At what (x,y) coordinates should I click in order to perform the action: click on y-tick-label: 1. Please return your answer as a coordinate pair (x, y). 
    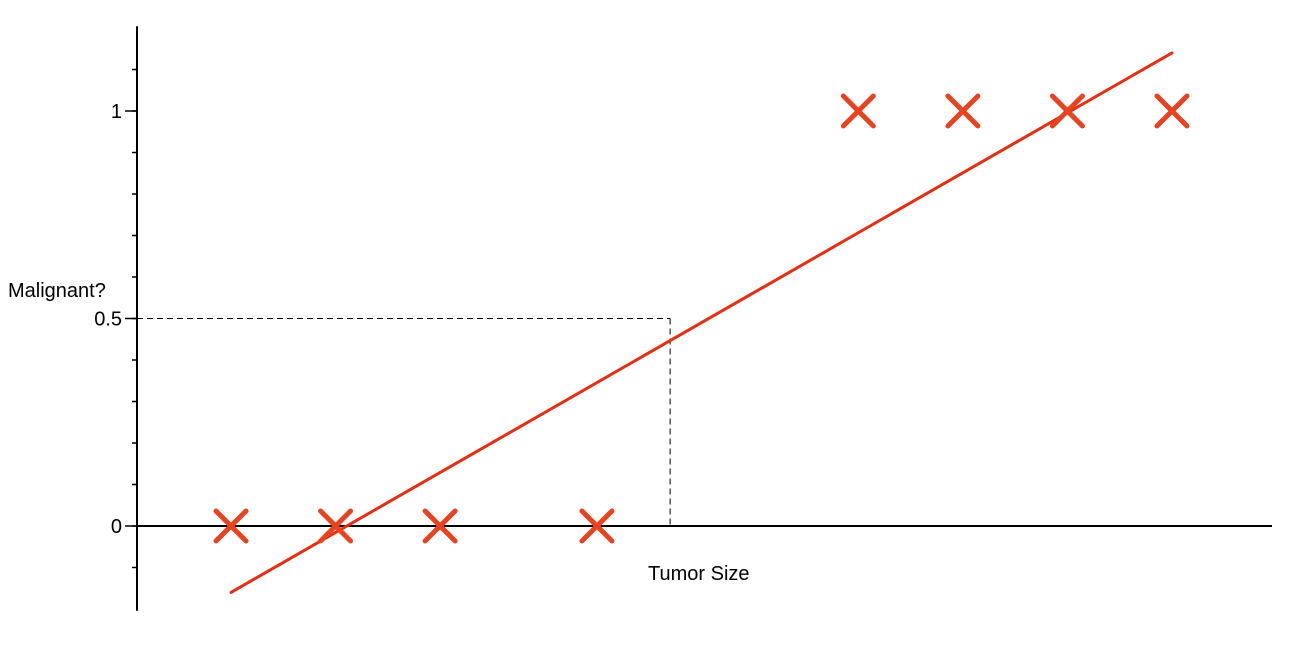
    Looking at the image, I should click on (116, 112).